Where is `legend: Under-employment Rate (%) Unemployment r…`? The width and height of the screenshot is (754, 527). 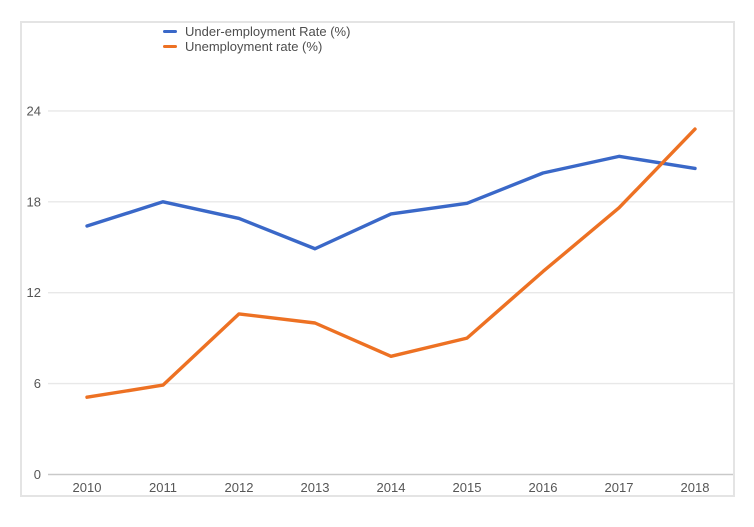
legend: Under-employment Rate (%) Unemployment r… is located at coordinates (256, 39).